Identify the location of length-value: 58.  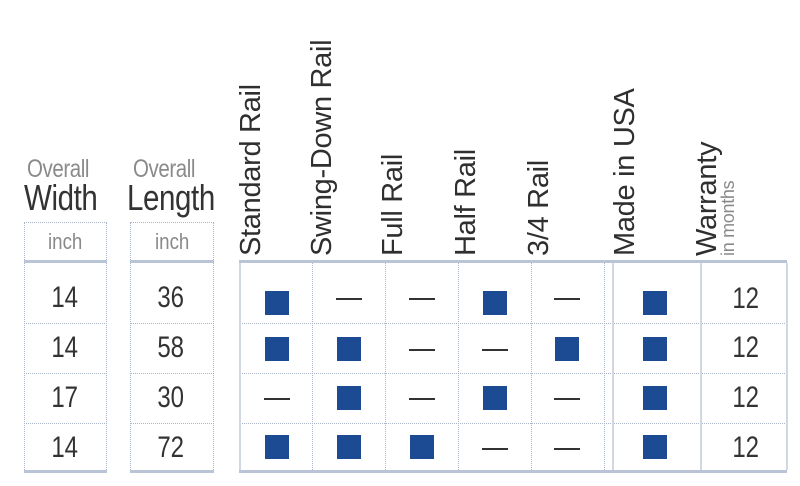
(171, 347).